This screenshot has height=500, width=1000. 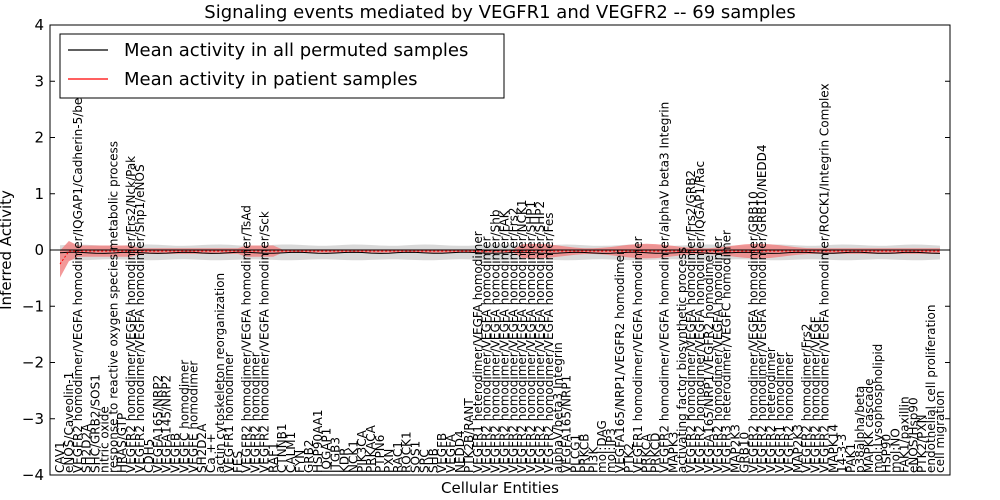 I want to click on entity-label: KDR, so click(x=344, y=460).